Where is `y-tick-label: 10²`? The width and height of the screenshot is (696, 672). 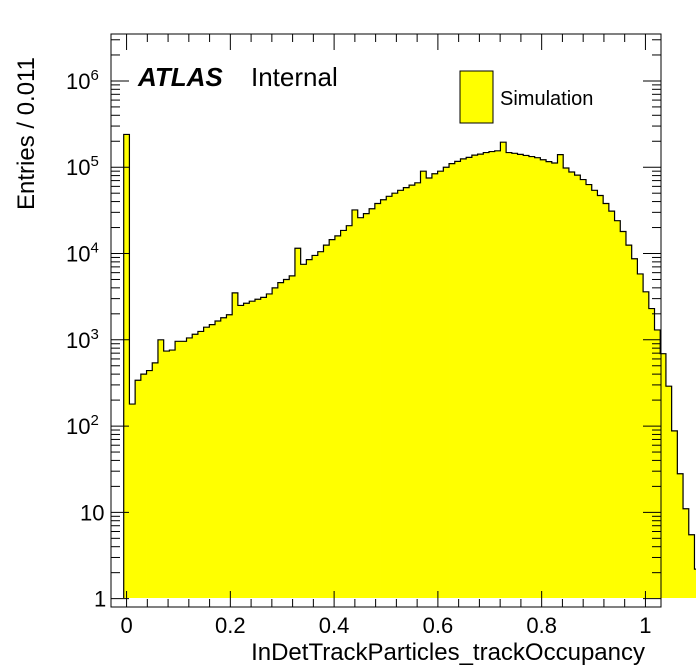
y-tick-label: 10² is located at coordinates (82, 425).